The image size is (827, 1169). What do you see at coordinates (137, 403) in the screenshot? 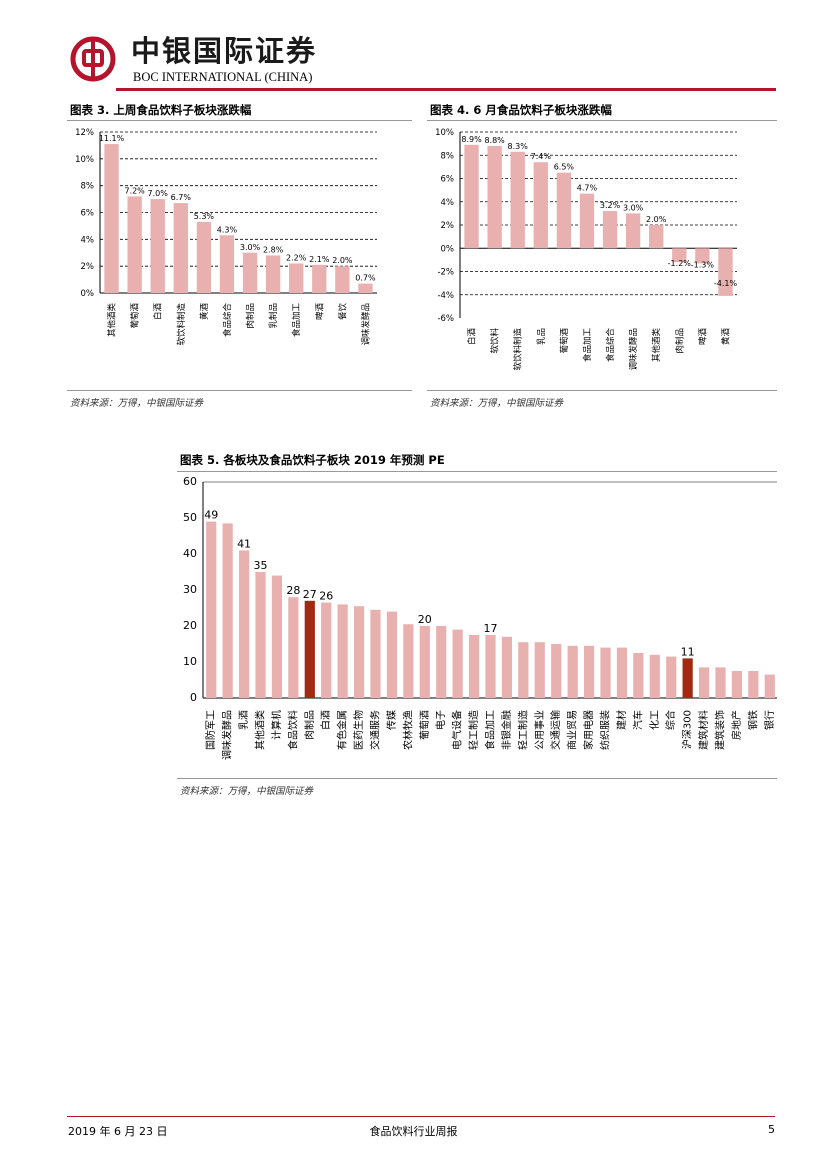
I see `figure-3-source: 资料来源：万得，中银国际证券` at bounding box center [137, 403].